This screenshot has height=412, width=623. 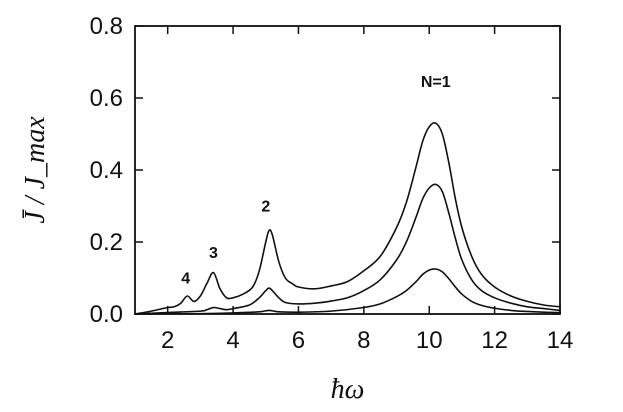 What do you see at coordinates (106, 98) in the screenshot?
I see `y-tick-label: 0.6` at bounding box center [106, 98].